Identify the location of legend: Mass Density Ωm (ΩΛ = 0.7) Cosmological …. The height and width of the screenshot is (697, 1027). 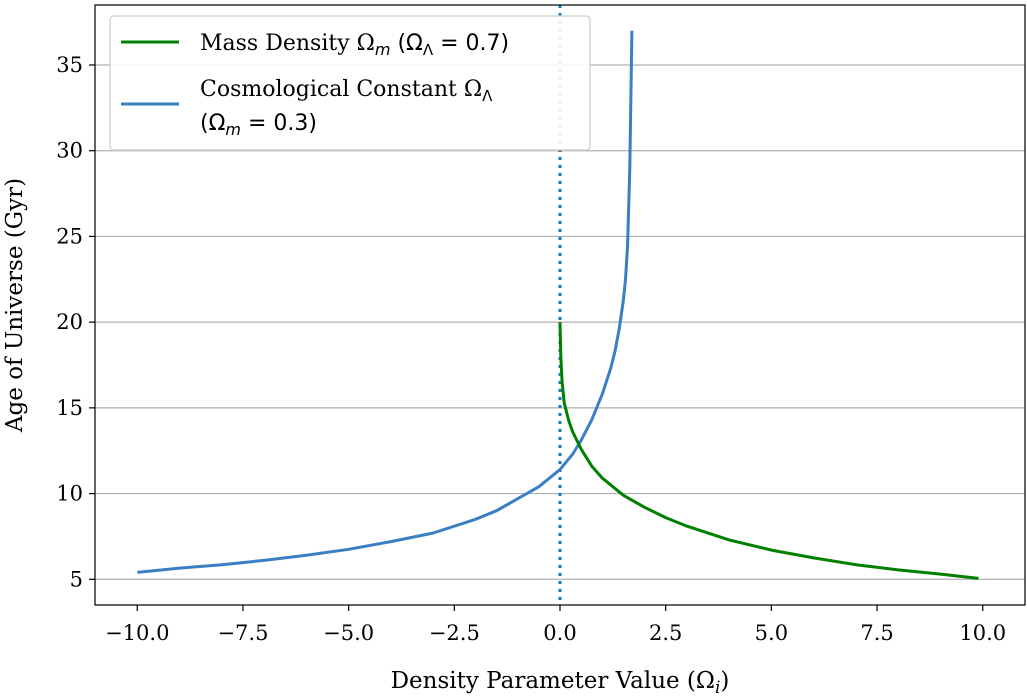
(350, 83).